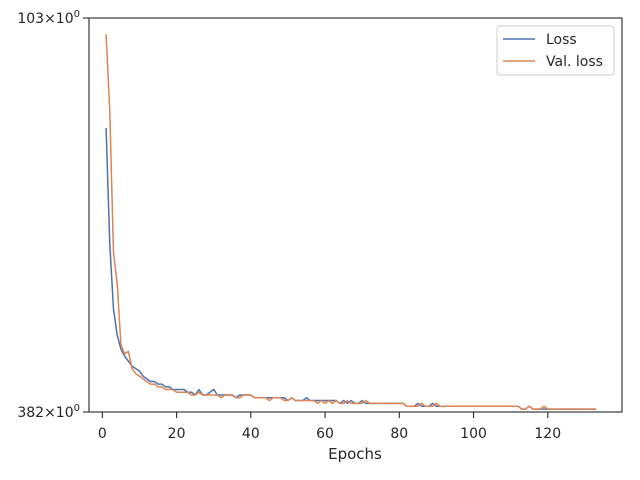 Image resolution: width=640 pixels, height=480 pixels. Describe the element at coordinates (399, 434) in the screenshot. I see `x-tick-label: 80` at that location.